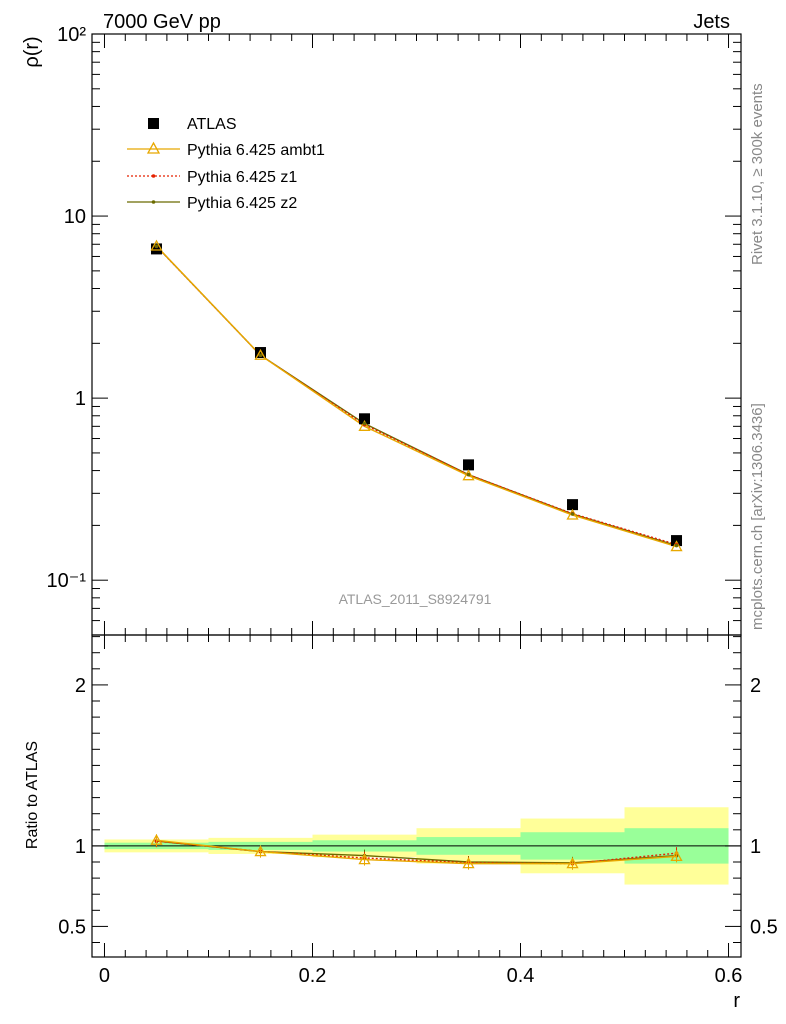 The image size is (786, 1024). What do you see at coordinates (153, 123) in the screenshot?
I see `legend-marker-atlas` at bounding box center [153, 123].